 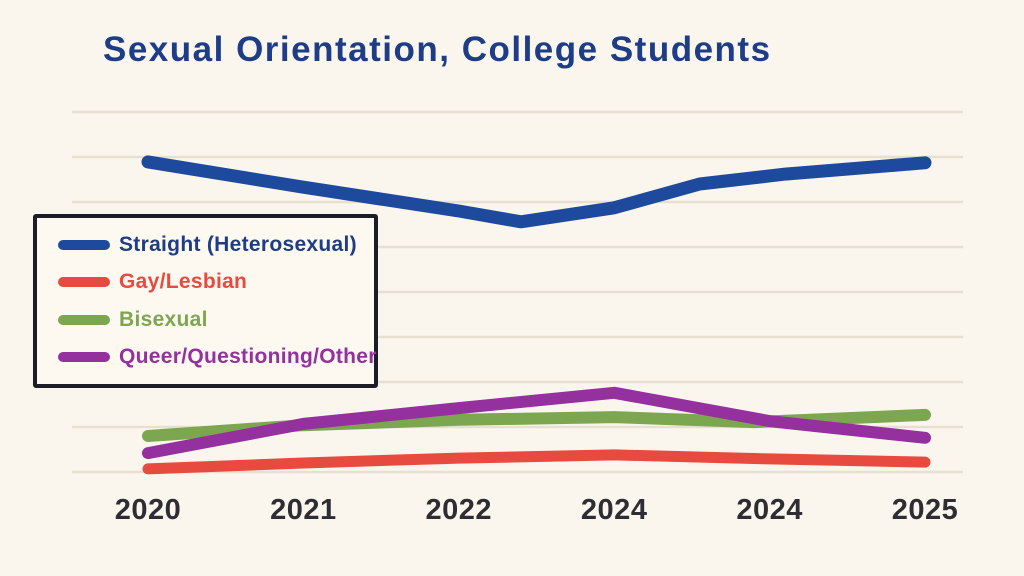 What do you see at coordinates (238, 244) in the screenshot?
I see `legend-label: Straight (Heterosexual)` at bounding box center [238, 244].